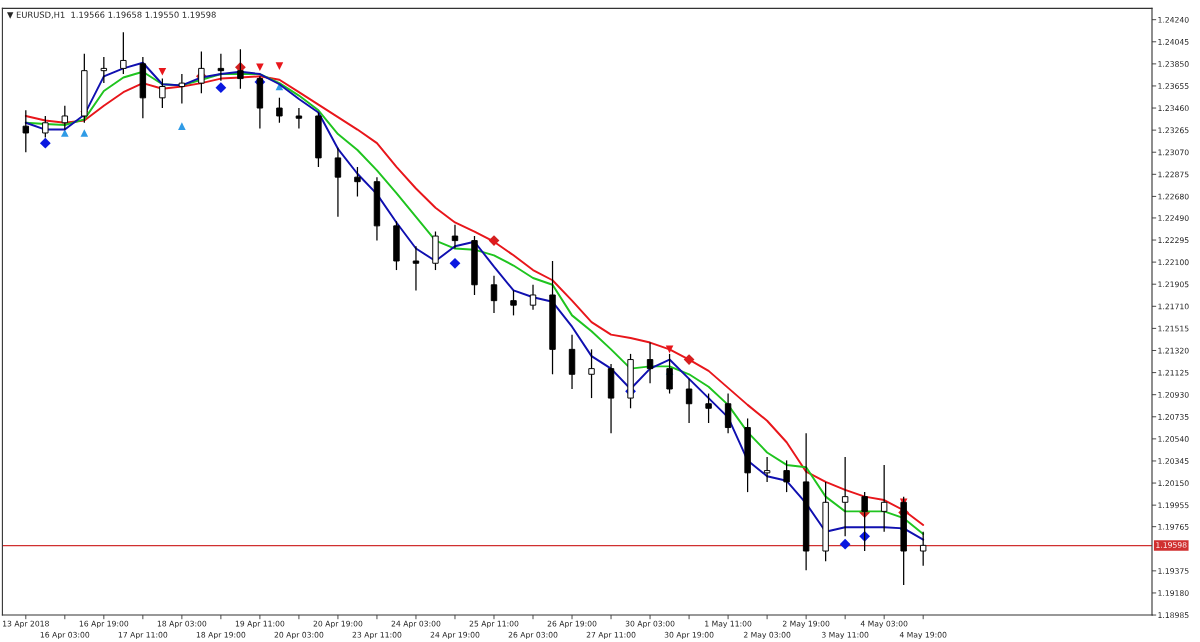 The width and height of the screenshot is (1200, 642). I want to click on chart-title: ▼ EURUSD,H1 1.19566 1.19658 1.19550 1.19598, so click(111, 15).